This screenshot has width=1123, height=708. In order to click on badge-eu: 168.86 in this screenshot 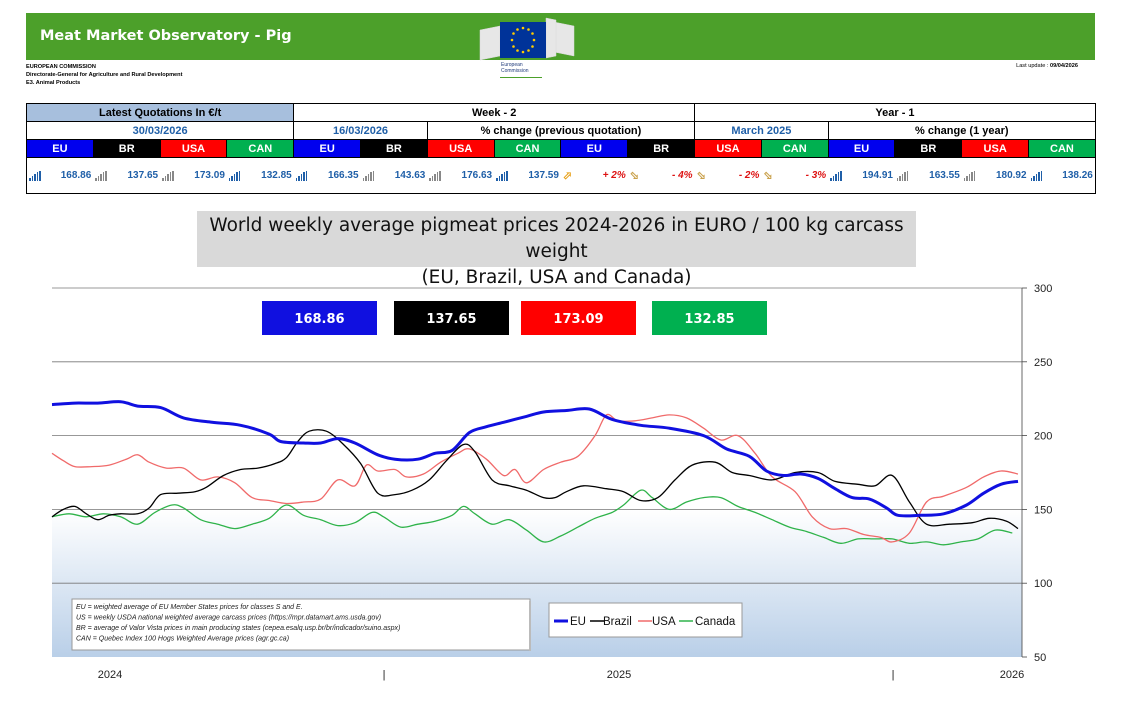, I will do `click(319, 318)`.